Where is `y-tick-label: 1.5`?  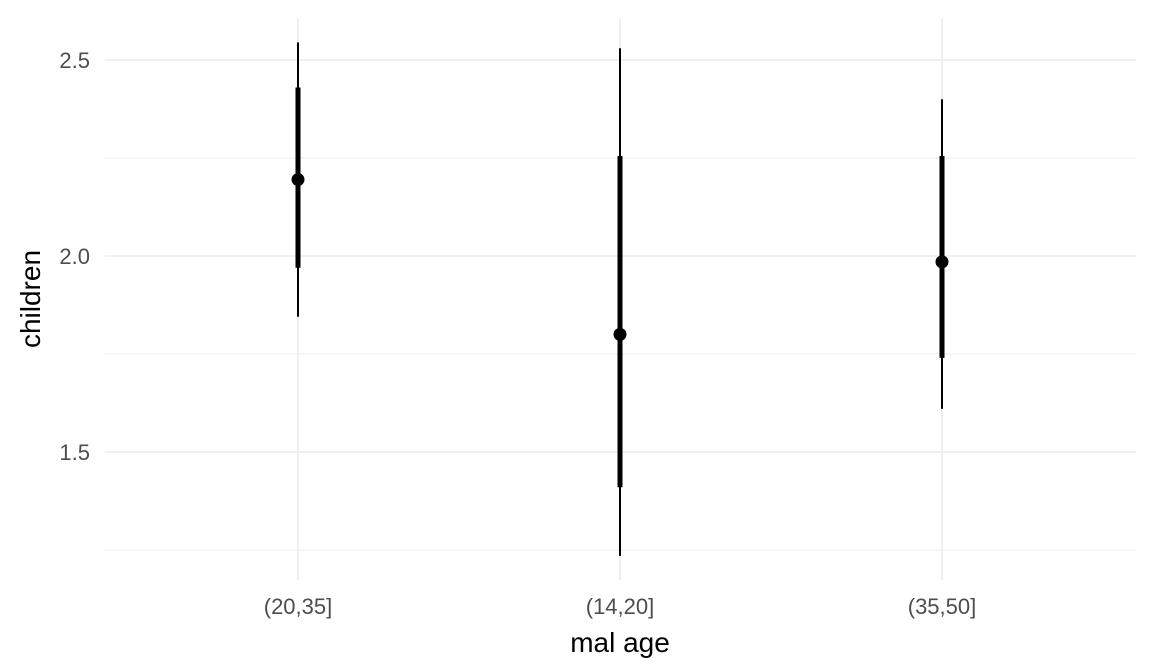 y-tick-label: 1.5 is located at coordinates (74, 452).